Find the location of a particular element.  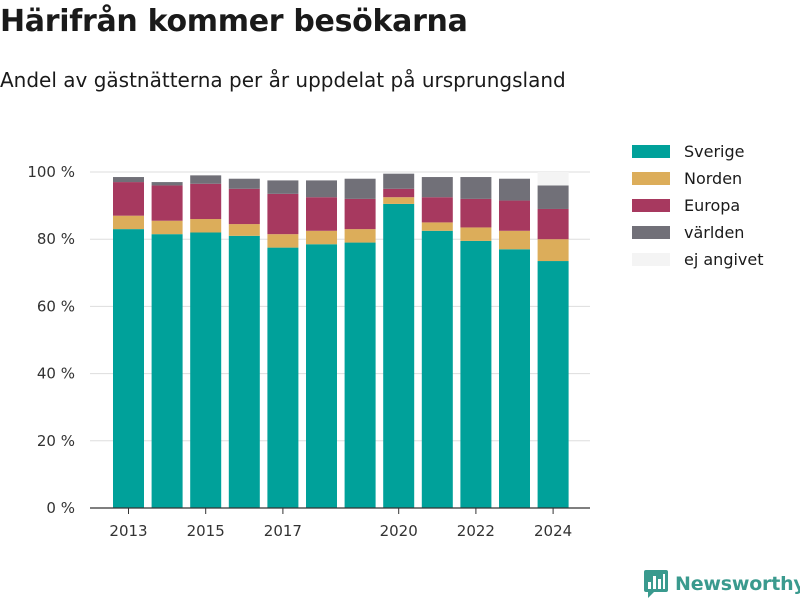

legend-label: ej angivet is located at coordinates (724, 259).